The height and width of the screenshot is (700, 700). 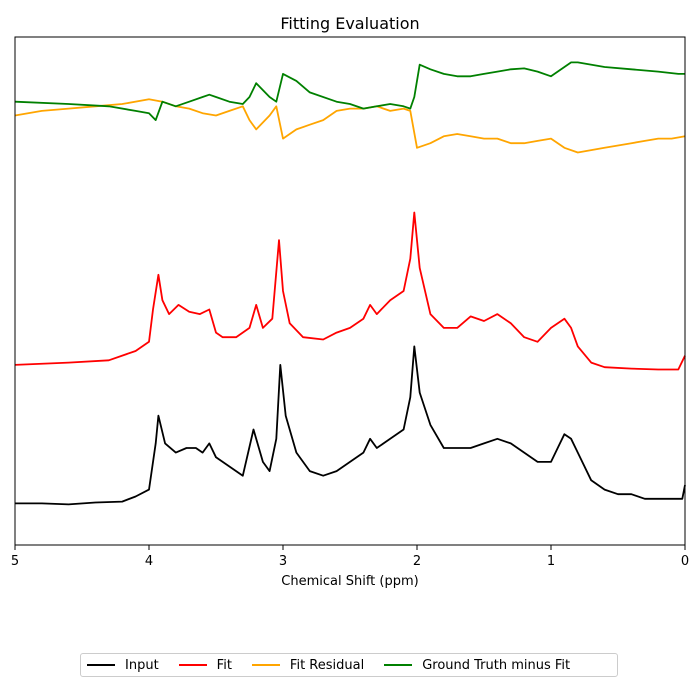 I want to click on x-tick-label: 3, so click(x=283, y=561).